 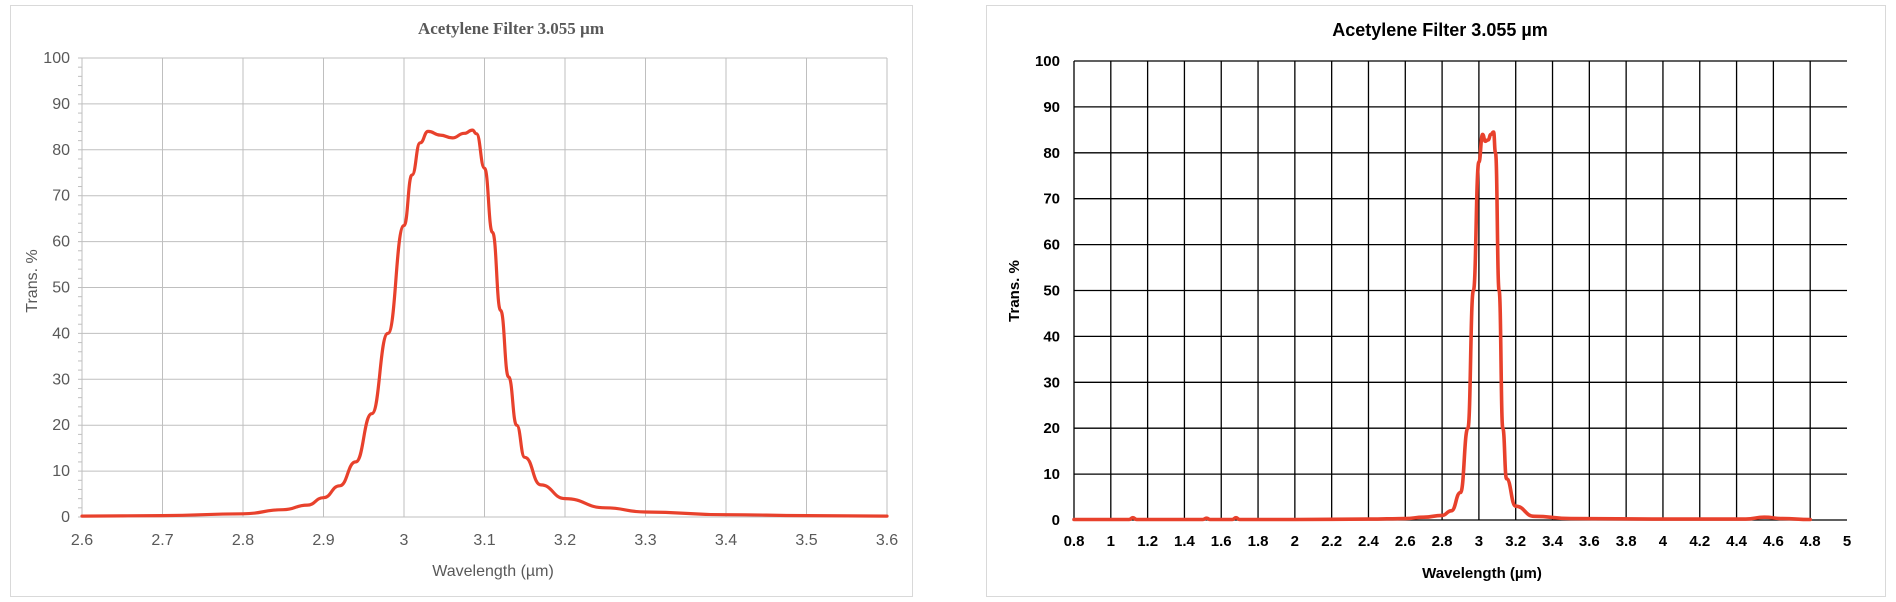 I want to click on chart-left-x-tick-labels: 2.6 2.7 2.8 2.9 3 3.1 3.2 3.3 3.4 3.5 3.6, so click(x=484, y=540).